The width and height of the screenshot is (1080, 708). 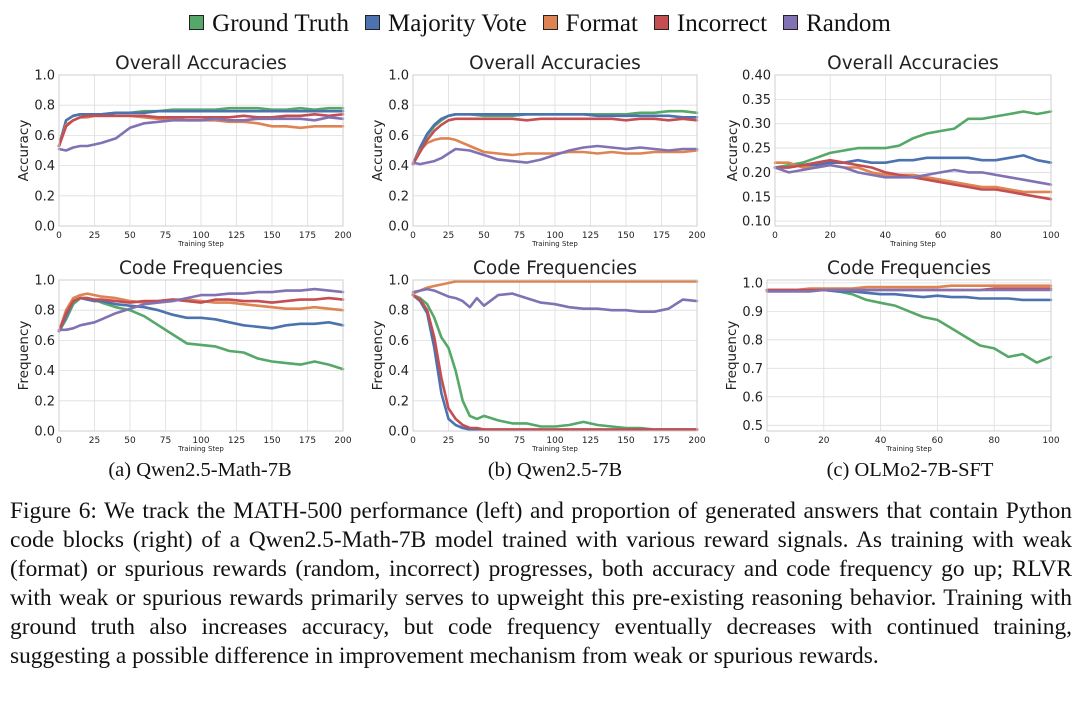 What do you see at coordinates (756, 222) in the screenshot?
I see `y-tick-label: 0.10` at bounding box center [756, 222].